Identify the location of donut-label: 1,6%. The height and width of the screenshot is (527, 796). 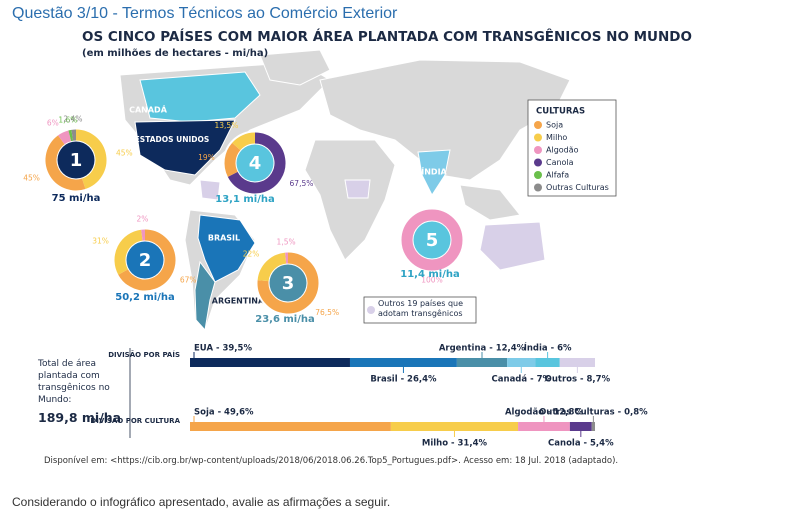
(67, 119).